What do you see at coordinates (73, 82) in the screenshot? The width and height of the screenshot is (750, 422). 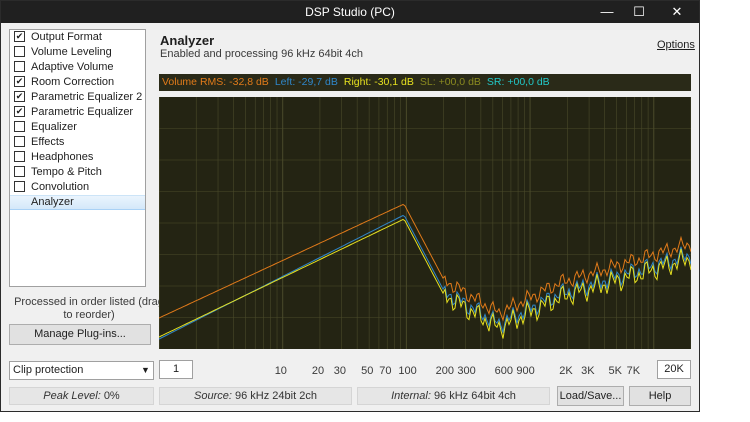 I see `plugin-name: Room Correction` at bounding box center [73, 82].